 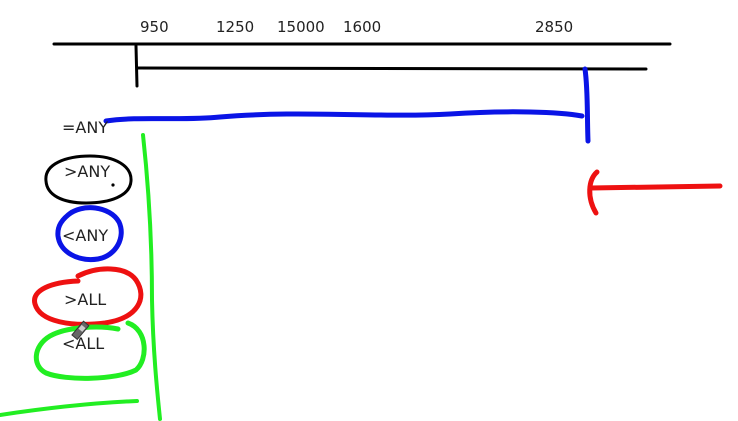 What do you see at coordinates (391, 68) in the screenshot?
I see `range-line-black` at bounding box center [391, 68].